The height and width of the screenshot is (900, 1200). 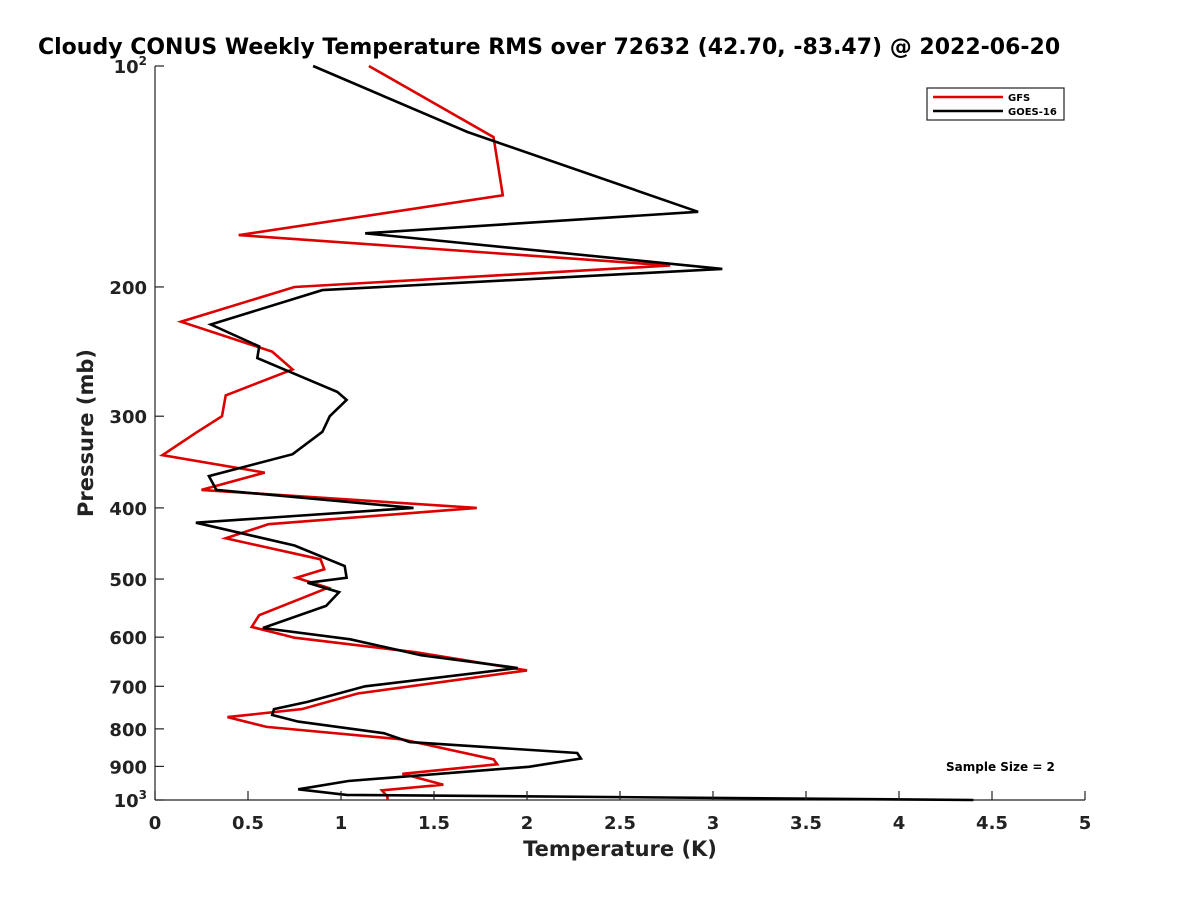 What do you see at coordinates (620, 823) in the screenshot?
I see `x-tick-label: 2.5` at bounding box center [620, 823].